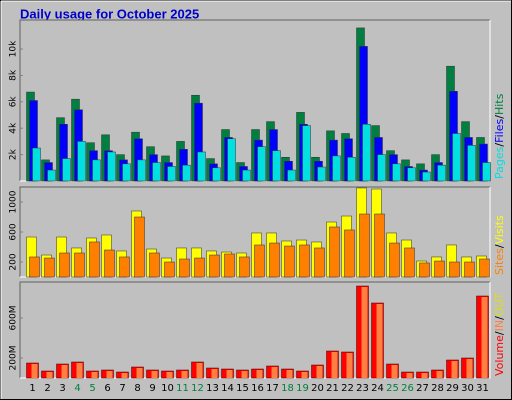  I want to click on legend-item: Volume, so click(499, 355).